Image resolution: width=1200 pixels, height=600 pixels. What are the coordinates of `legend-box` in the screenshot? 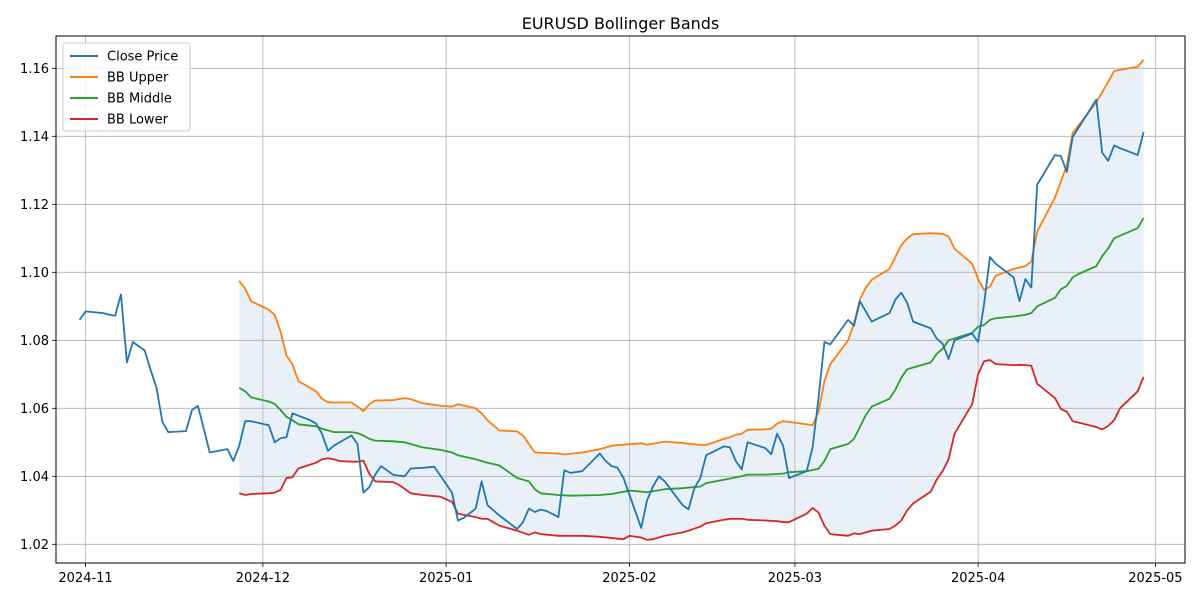 It's located at (126, 87).